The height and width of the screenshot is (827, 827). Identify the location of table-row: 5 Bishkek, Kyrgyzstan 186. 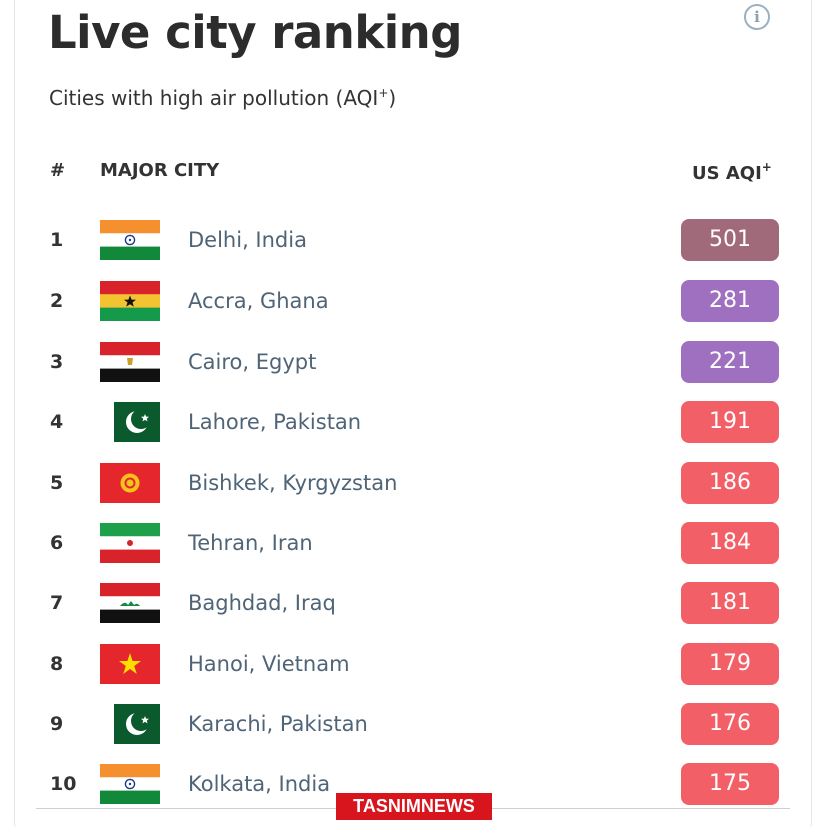
(413, 491).